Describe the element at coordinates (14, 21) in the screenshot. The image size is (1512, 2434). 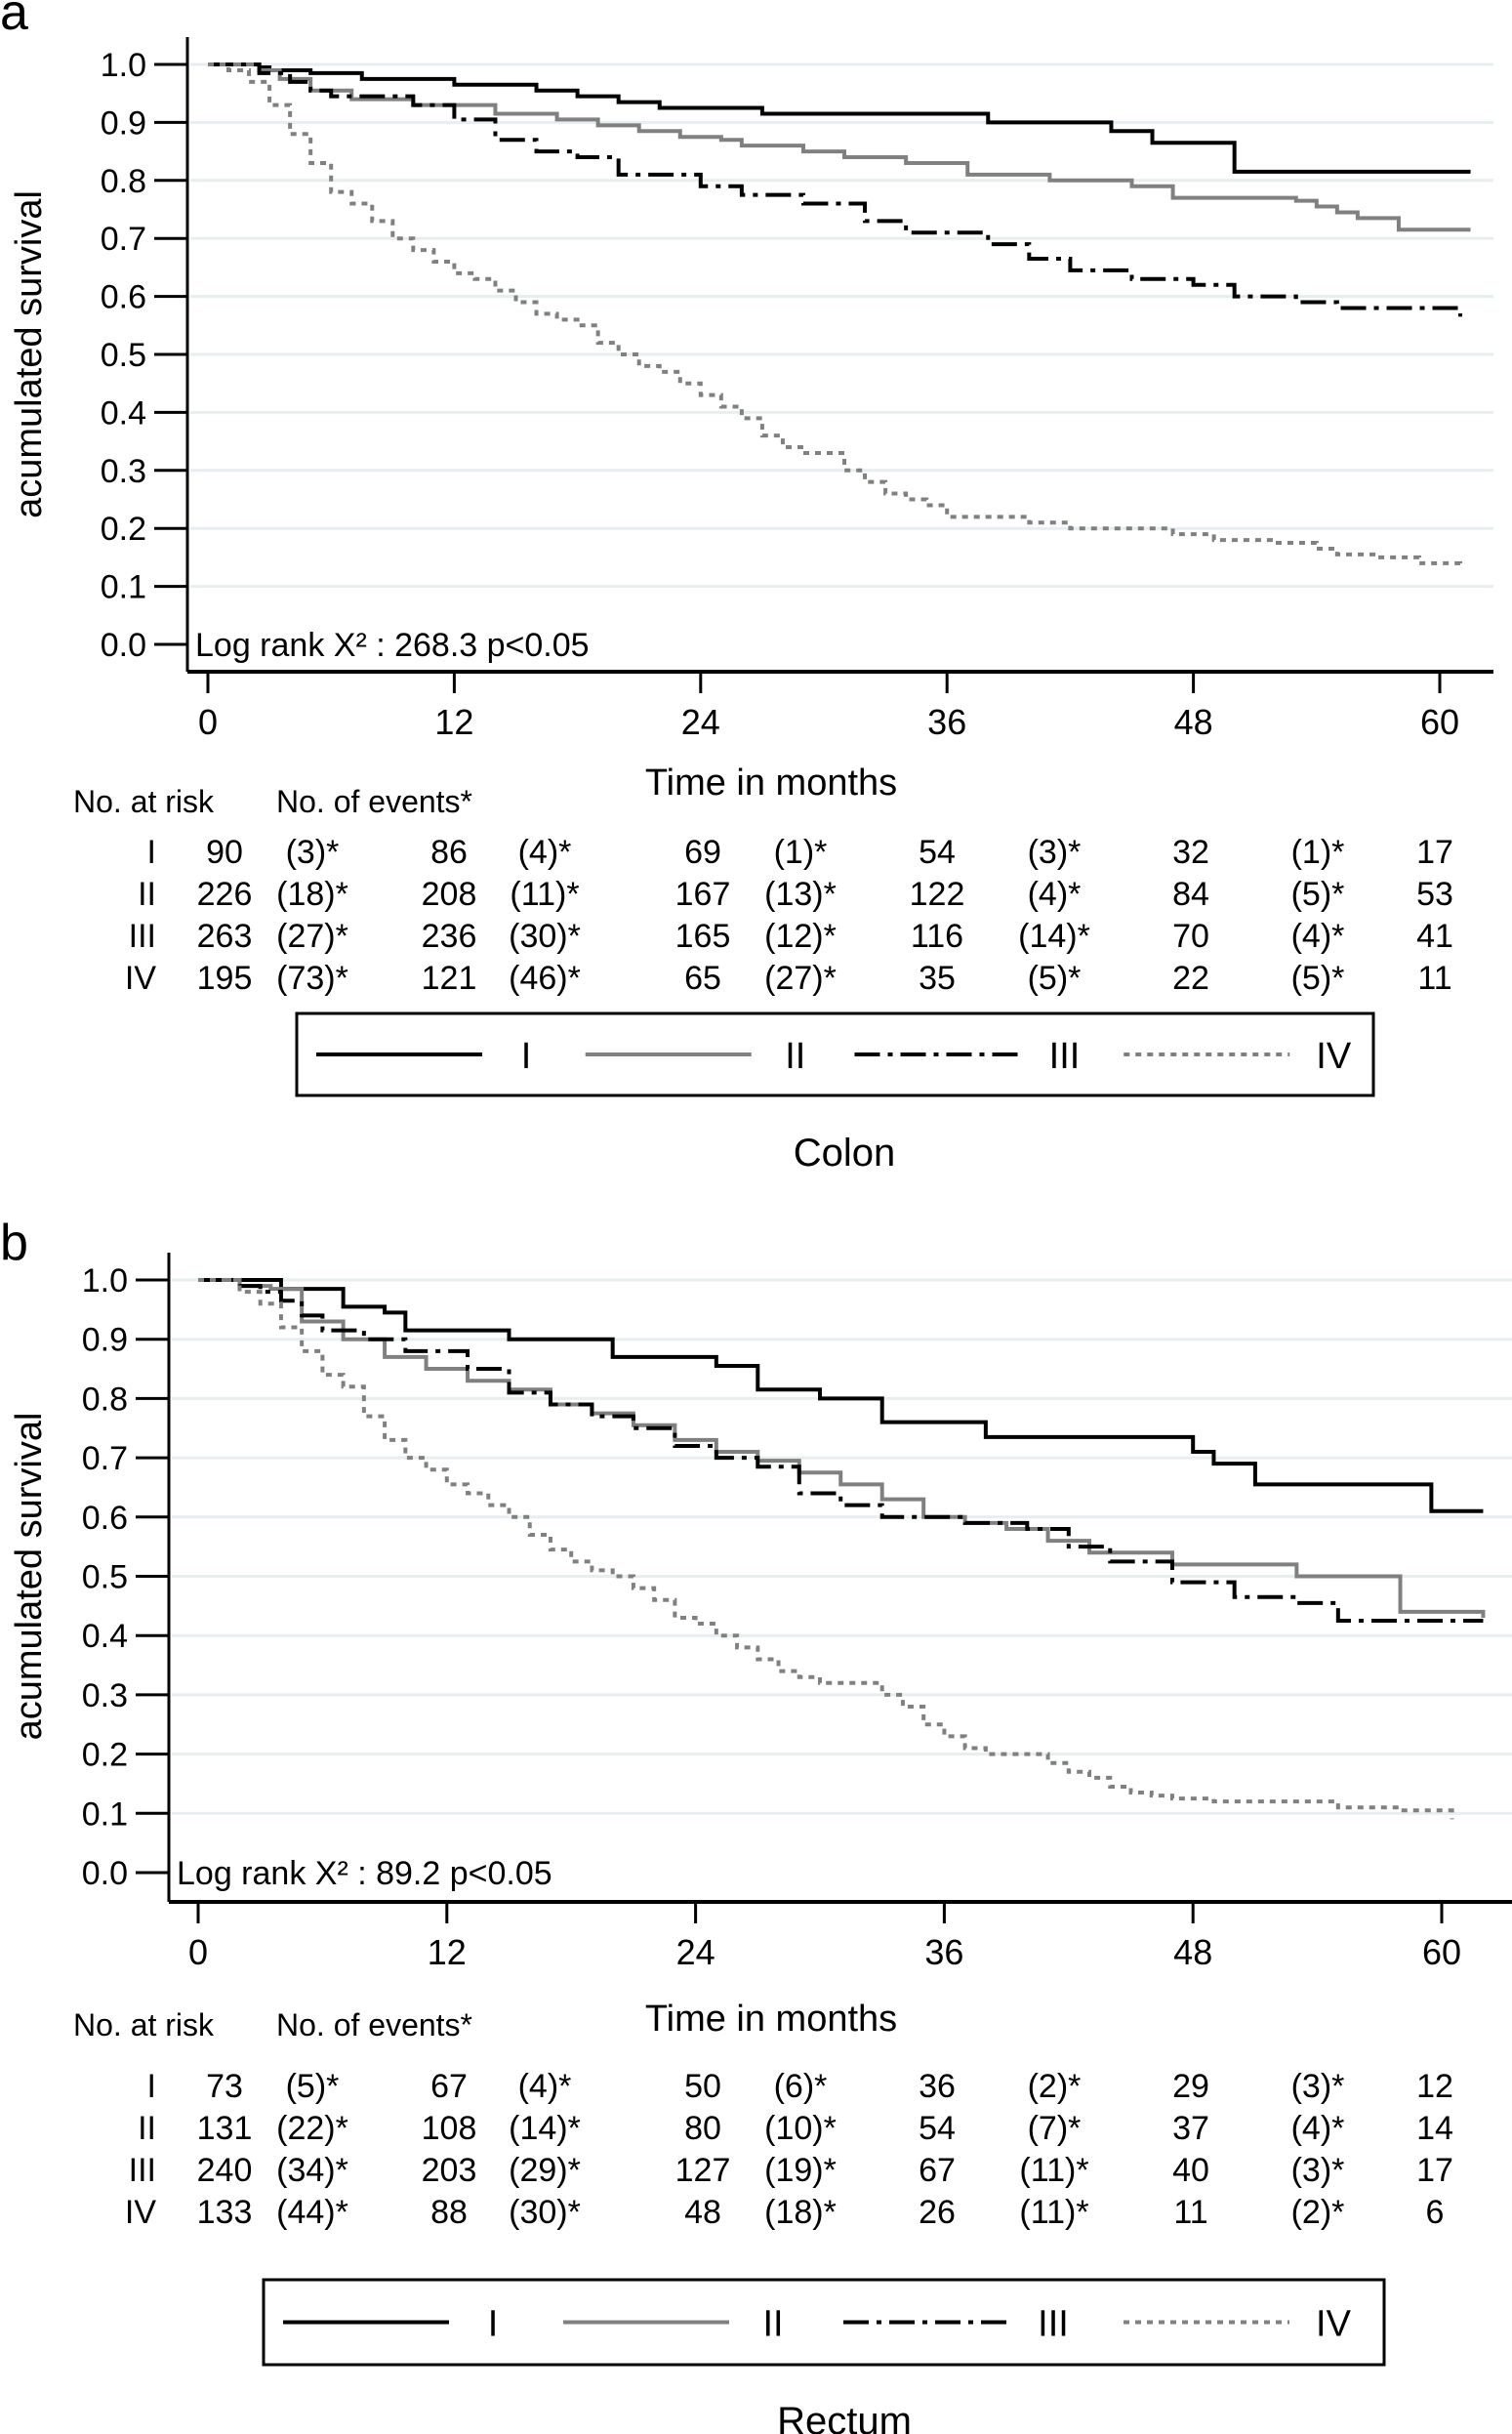
I see `panel-label: a` at that location.